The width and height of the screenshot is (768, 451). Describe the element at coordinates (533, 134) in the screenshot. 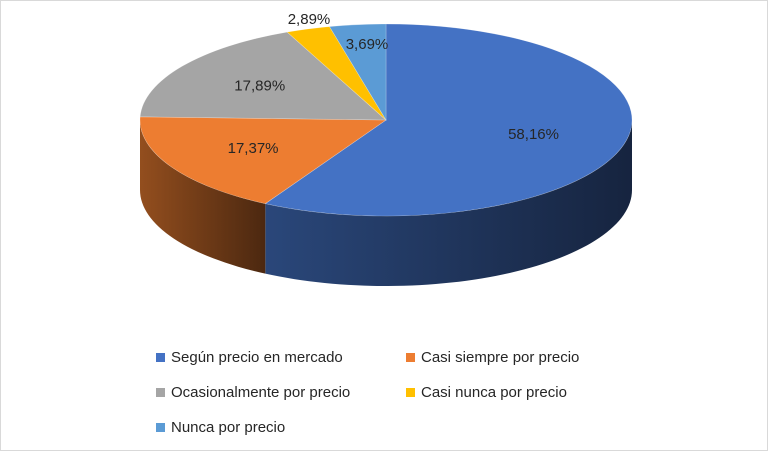

I see `data-label: 58,16%` at that location.